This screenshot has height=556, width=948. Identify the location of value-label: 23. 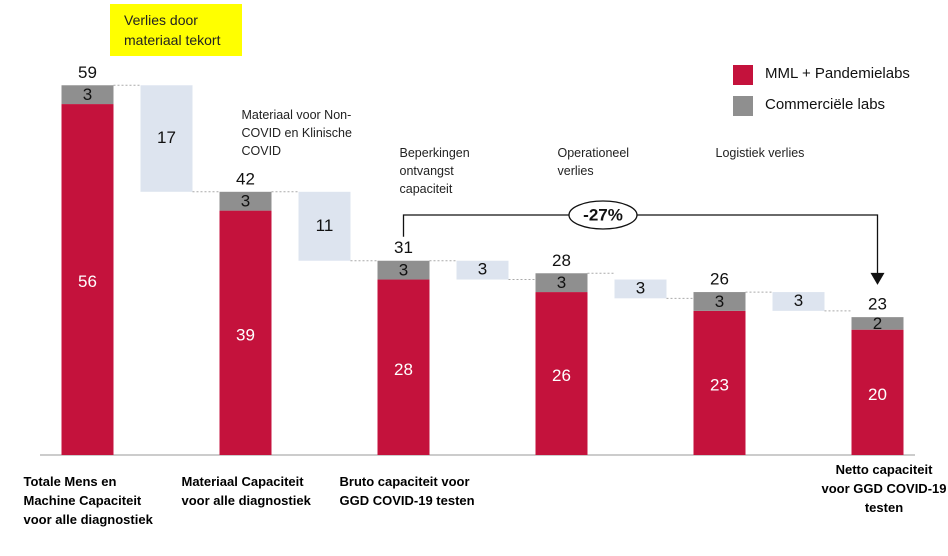
(719, 384).